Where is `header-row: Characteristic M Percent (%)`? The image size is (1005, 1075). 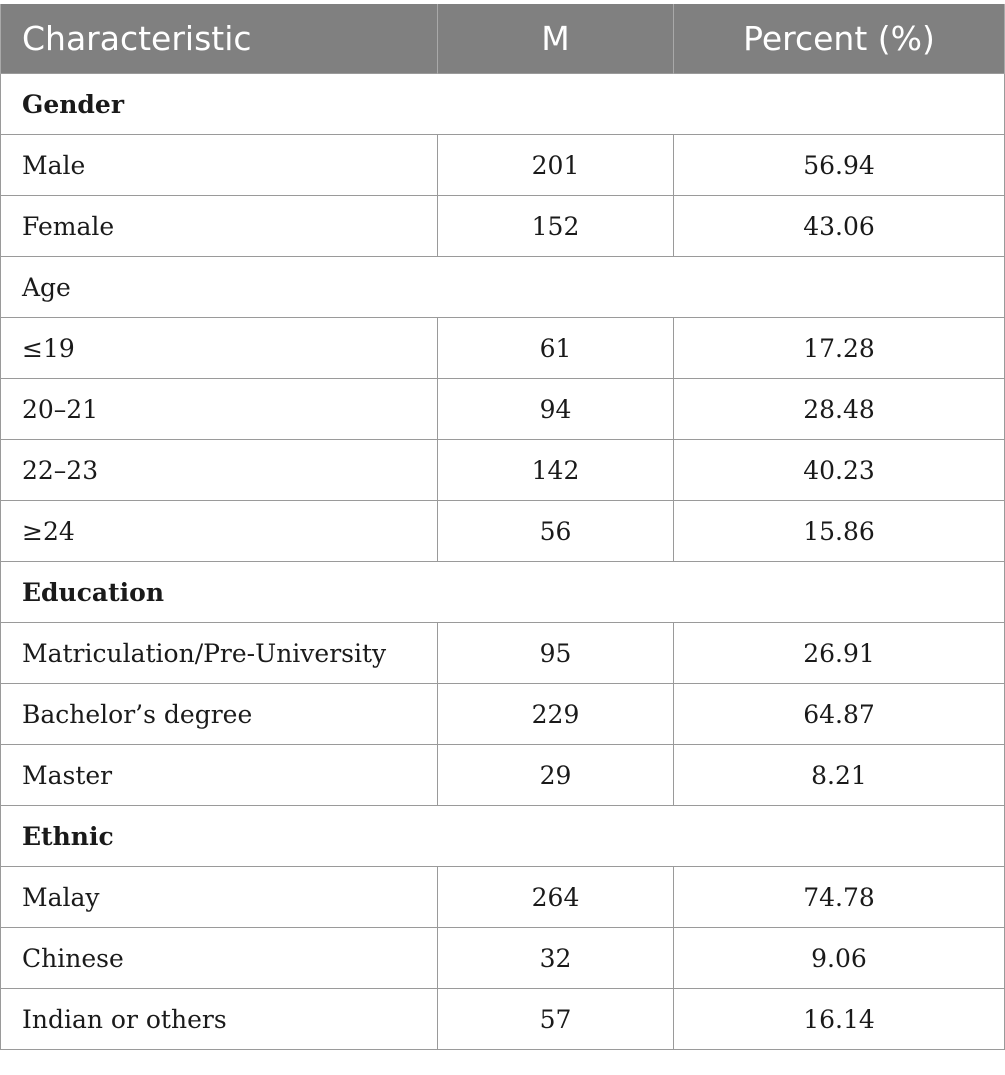
header-row: Characteristic M Percent (%) is located at coordinates (502, 39).